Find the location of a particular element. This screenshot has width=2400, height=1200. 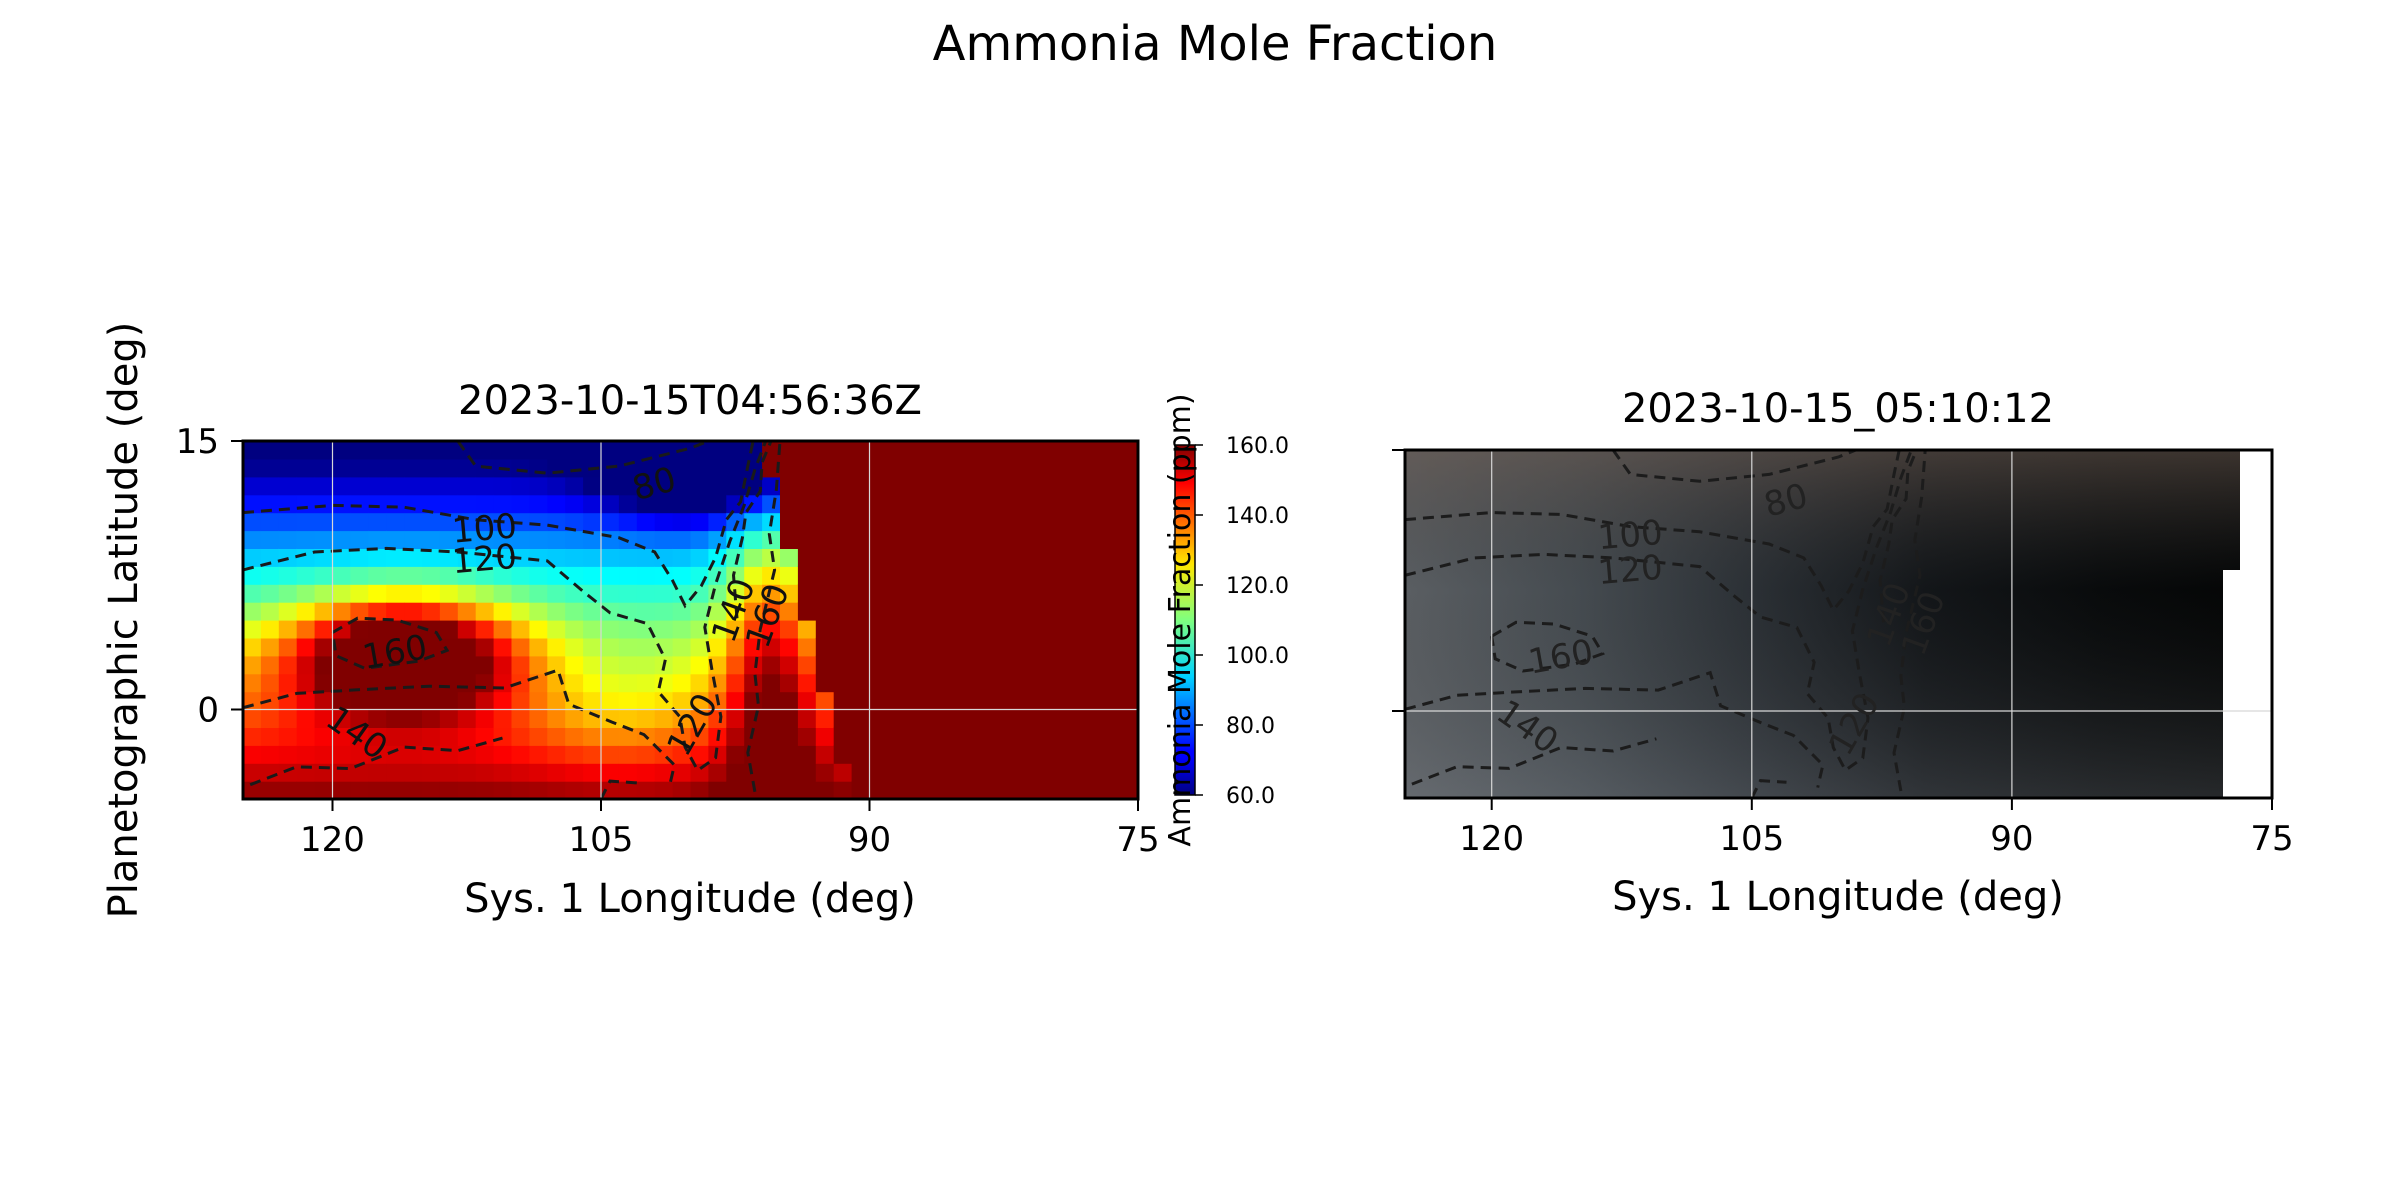

colorbar-tick-label: 80.0 is located at coordinates (1250, 726).